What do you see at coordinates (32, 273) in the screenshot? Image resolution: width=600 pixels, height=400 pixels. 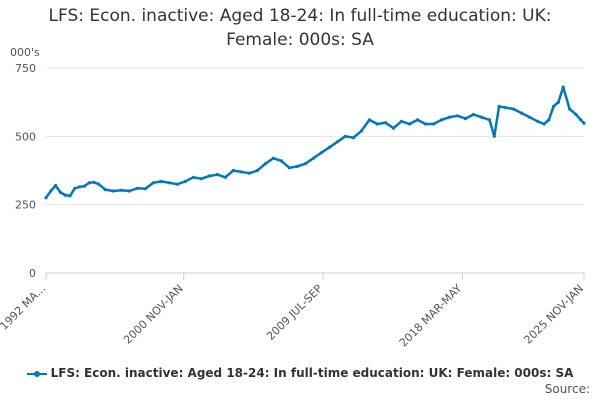 I see `y-tick-label: 0` at bounding box center [32, 273].